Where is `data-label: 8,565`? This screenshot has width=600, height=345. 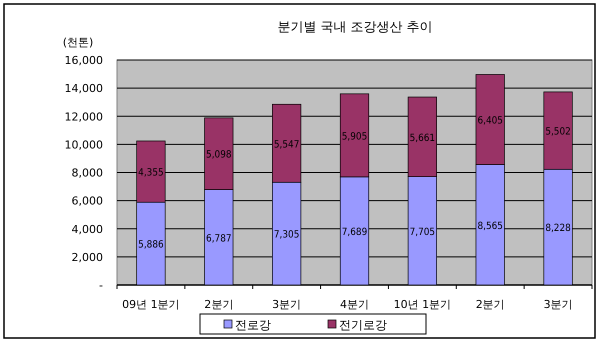 data-label: 8,565 is located at coordinates (491, 226).